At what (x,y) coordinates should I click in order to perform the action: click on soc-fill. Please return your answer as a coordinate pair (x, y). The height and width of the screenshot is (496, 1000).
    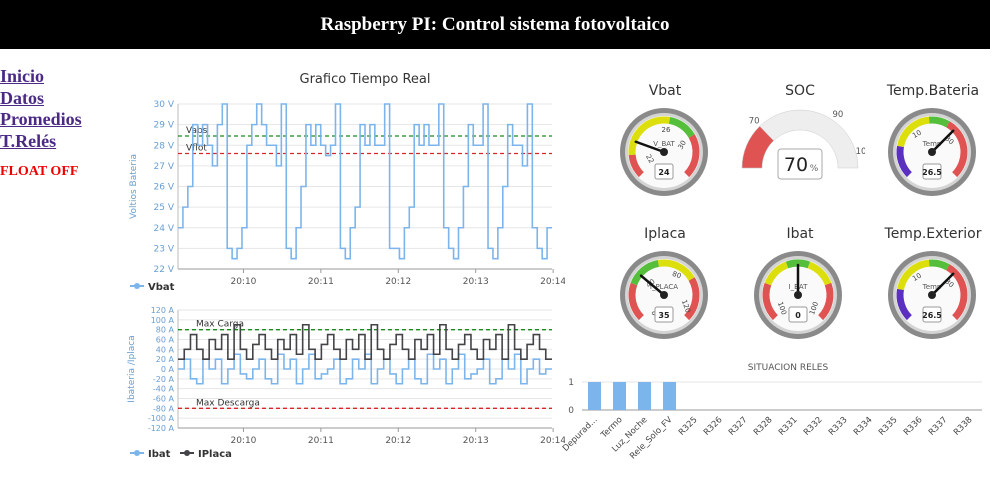
    Looking at the image, I should click on (757, 147).